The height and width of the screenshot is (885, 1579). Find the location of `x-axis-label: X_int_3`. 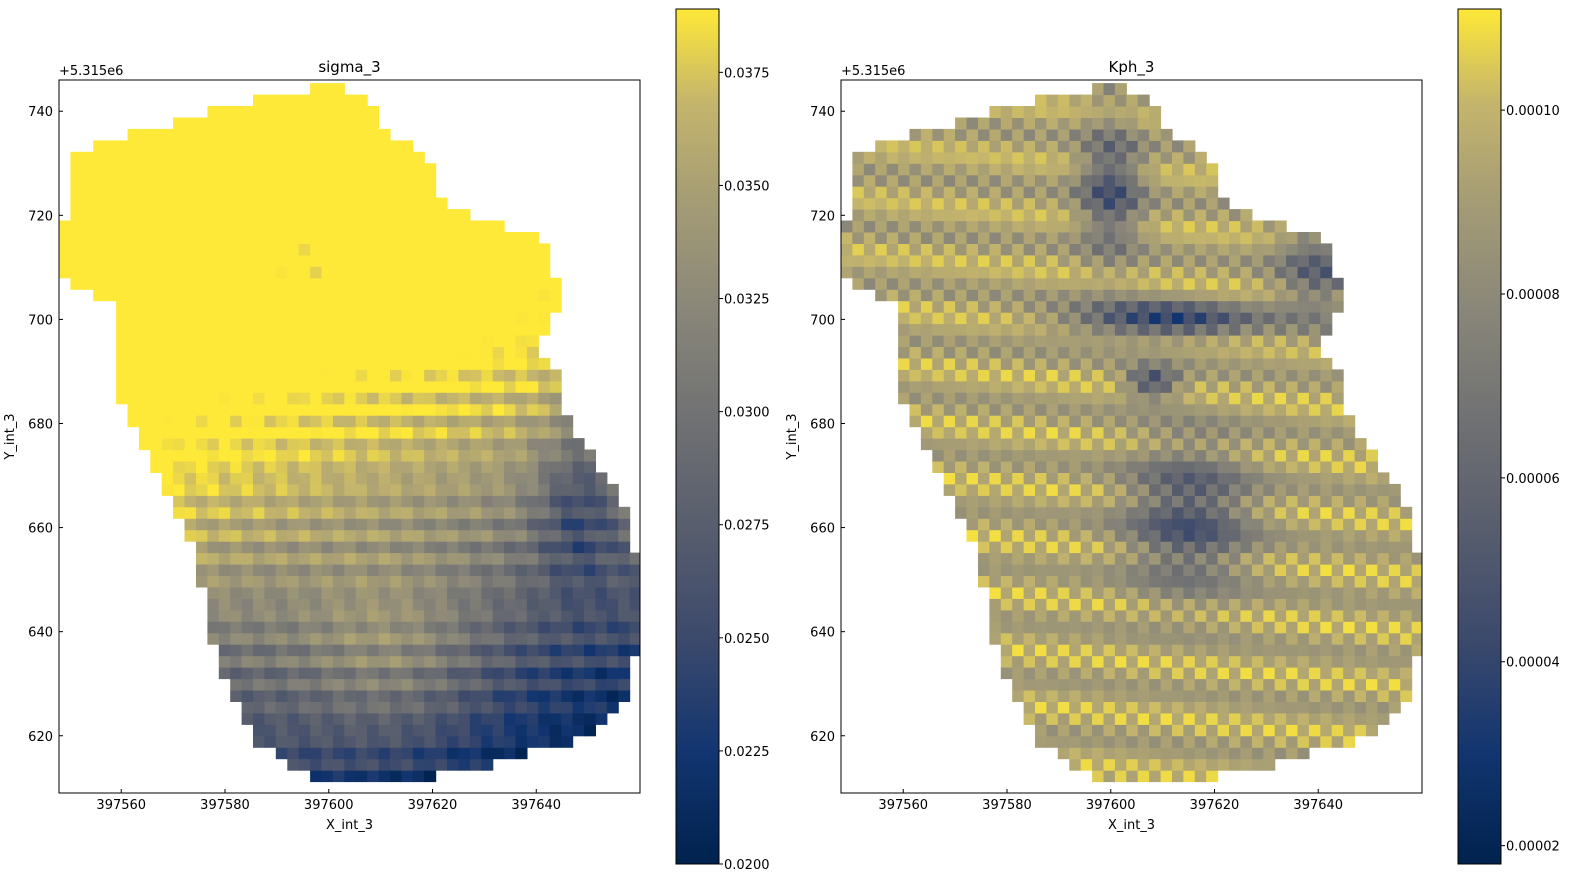

x-axis-label: X_int_3 is located at coordinates (349, 825).